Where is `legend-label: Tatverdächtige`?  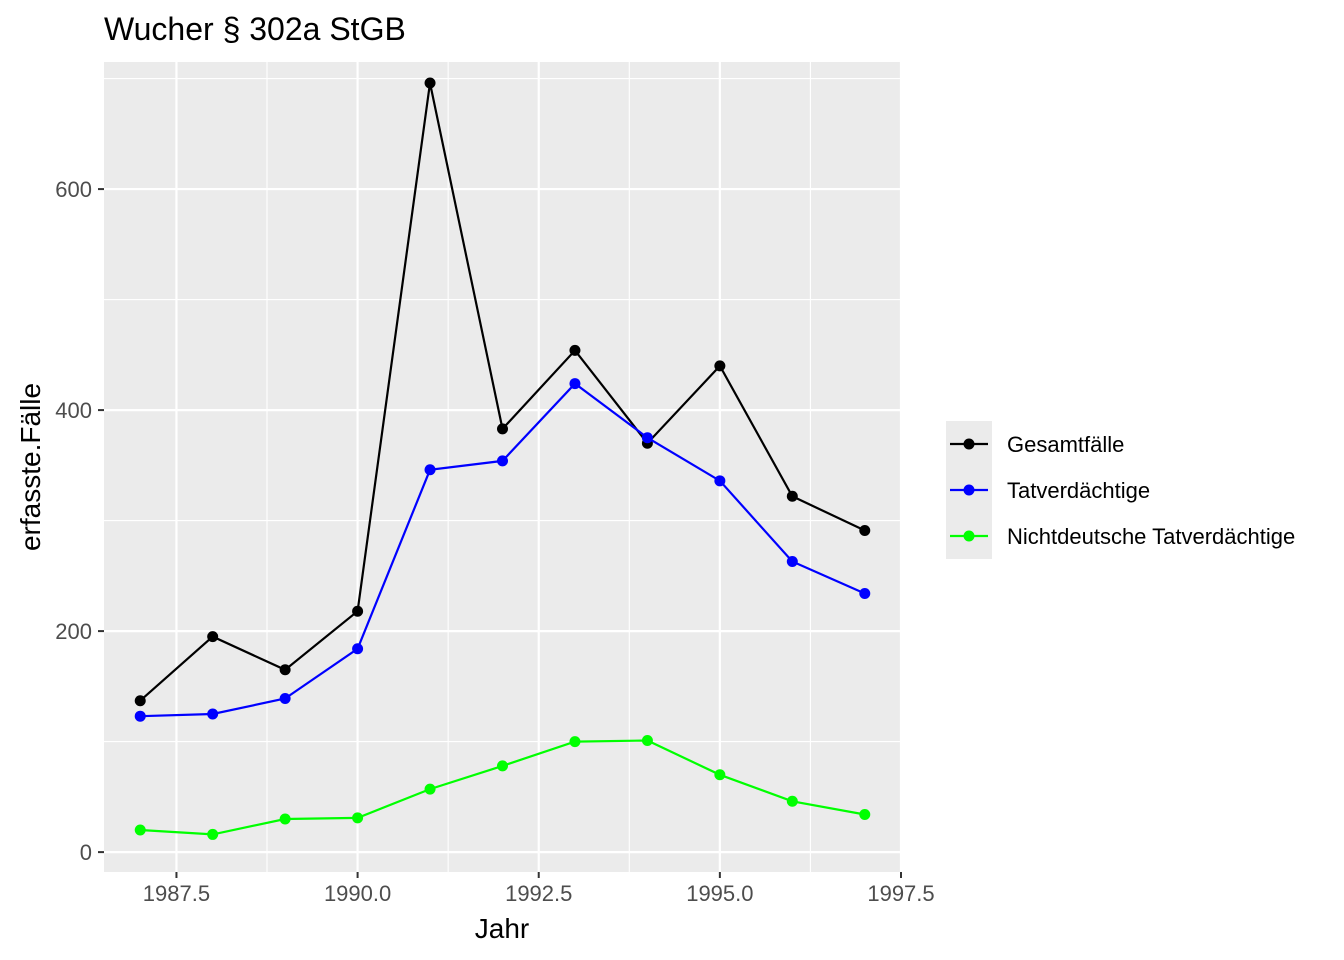 legend-label: Tatverdächtige is located at coordinates (1078, 490).